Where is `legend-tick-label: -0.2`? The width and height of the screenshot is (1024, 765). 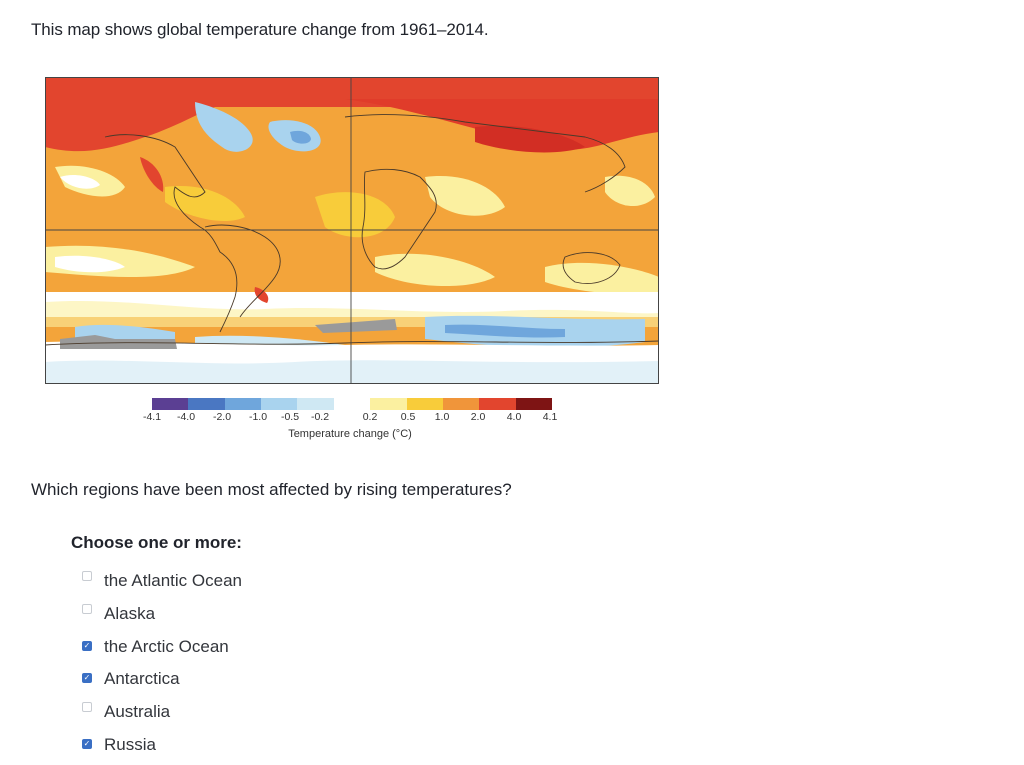
legend-tick-label: -0.2 is located at coordinates (320, 417).